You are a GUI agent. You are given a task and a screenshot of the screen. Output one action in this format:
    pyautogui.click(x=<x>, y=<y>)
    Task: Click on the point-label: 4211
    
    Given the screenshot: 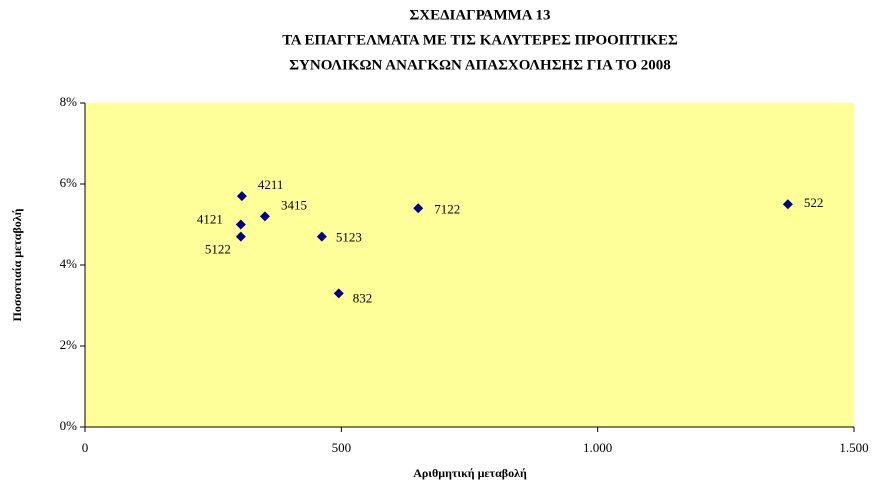 What is the action you would take?
    pyautogui.click(x=271, y=184)
    